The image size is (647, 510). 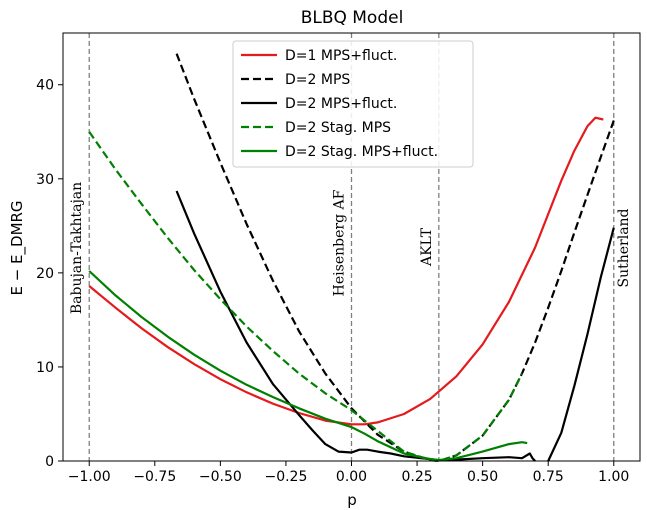 I want to click on x-tick-label: −0.50, so click(x=220, y=477).